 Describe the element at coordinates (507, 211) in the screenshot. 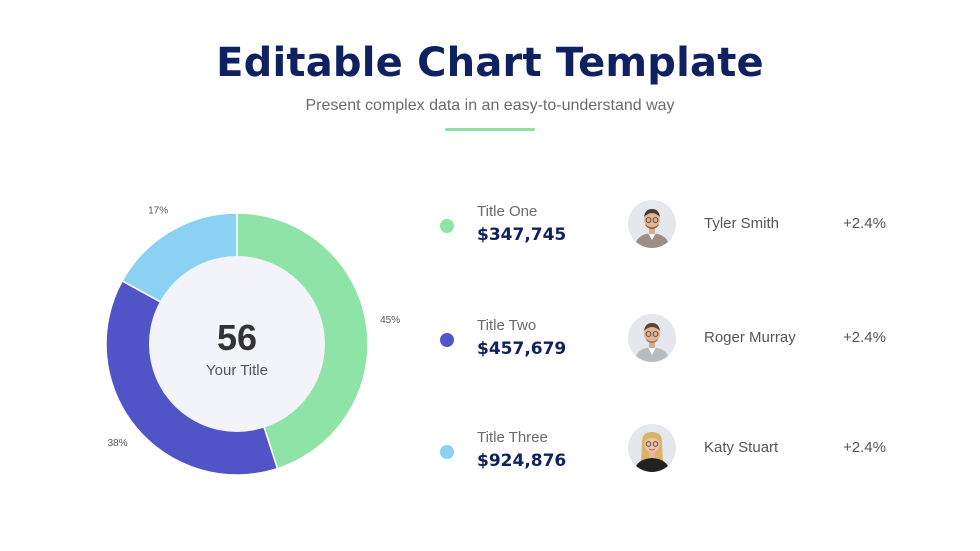

I see `legend-label: Title One` at that location.